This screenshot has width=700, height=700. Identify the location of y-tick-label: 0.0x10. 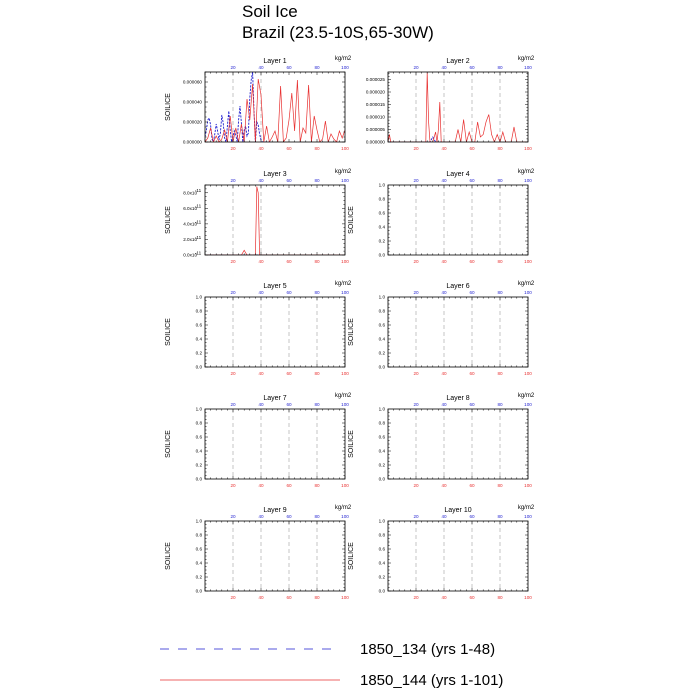
(190, 255).